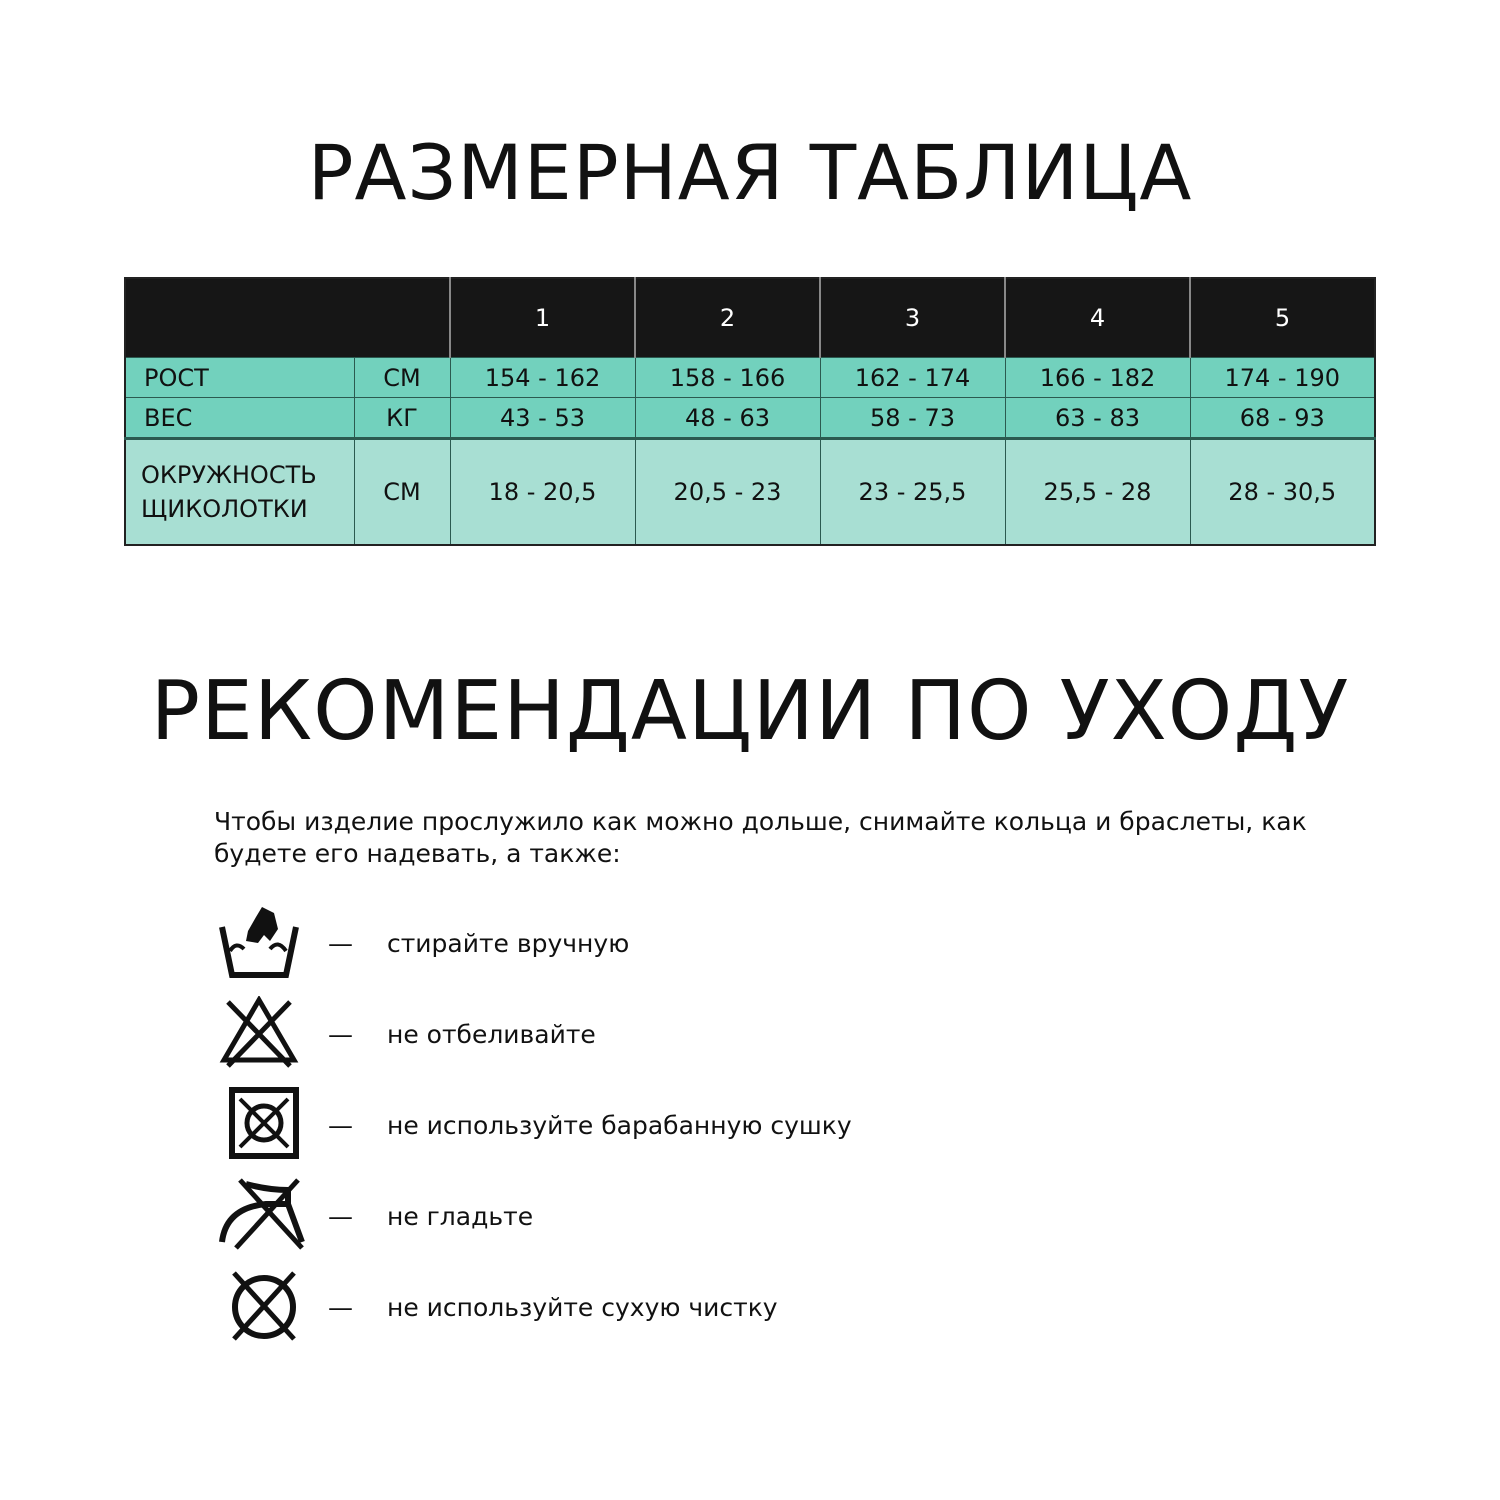 The height and width of the screenshot is (1500, 1500). I want to click on cell: 20,5 - 23, so click(727, 492).